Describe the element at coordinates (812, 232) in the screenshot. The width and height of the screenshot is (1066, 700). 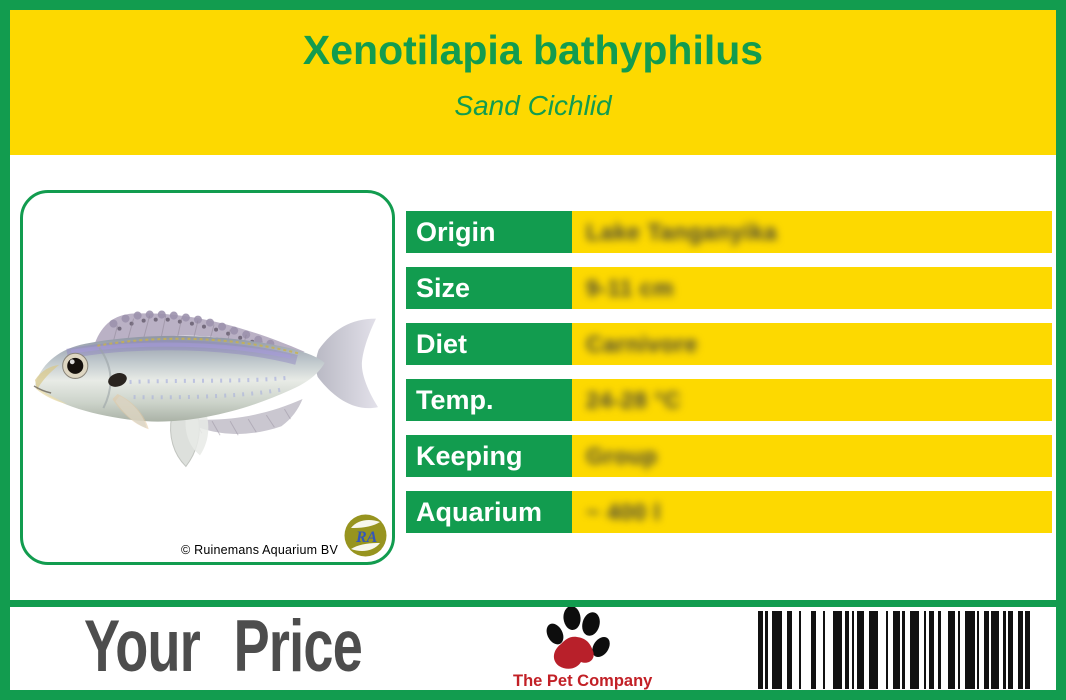
I see `row-value: Lake Tanganyika` at that location.